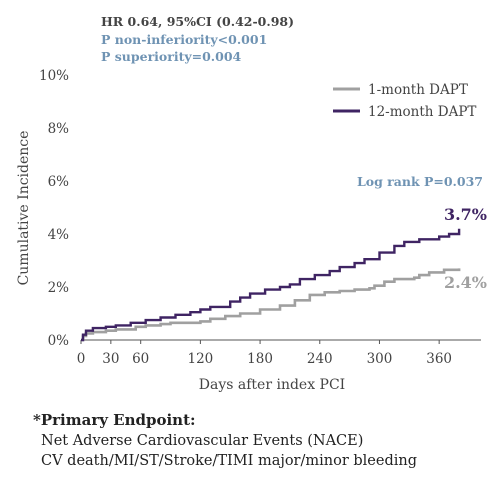 This screenshot has height=487, width=490. Describe the element at coordinates (422, 112) in the screenshot. I see `legend-label-12-month: 12-month DAPT` at that location.